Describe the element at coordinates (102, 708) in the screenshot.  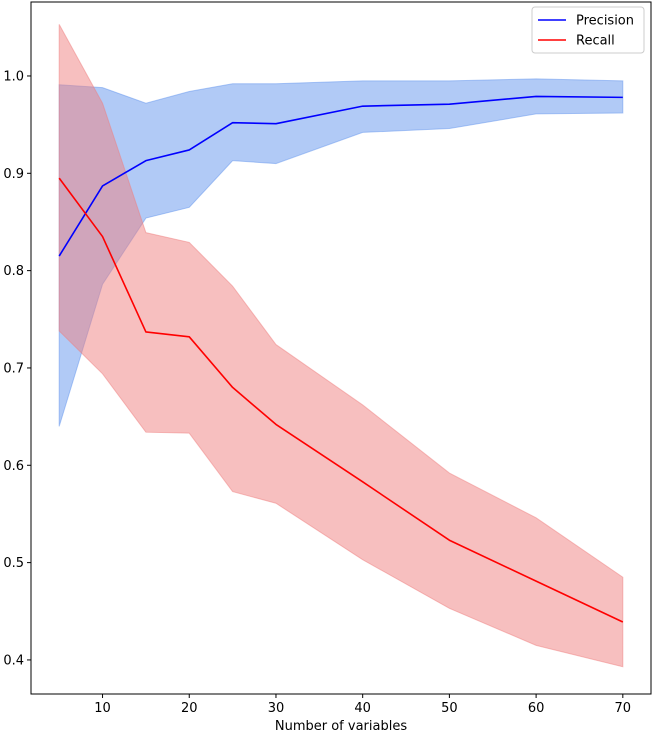
I see `x-tick-label: 10` at that location.